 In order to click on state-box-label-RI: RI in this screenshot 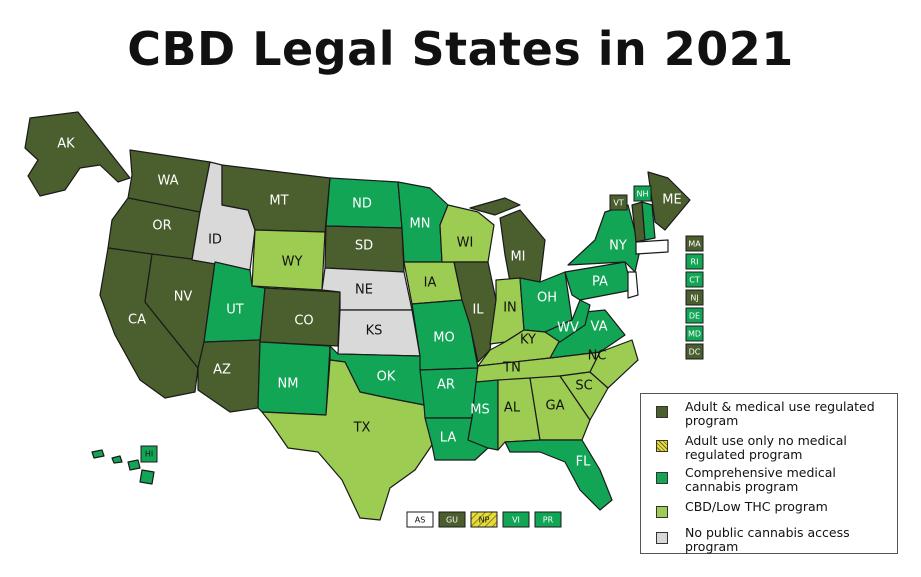, I will do `click(695, 262)`.